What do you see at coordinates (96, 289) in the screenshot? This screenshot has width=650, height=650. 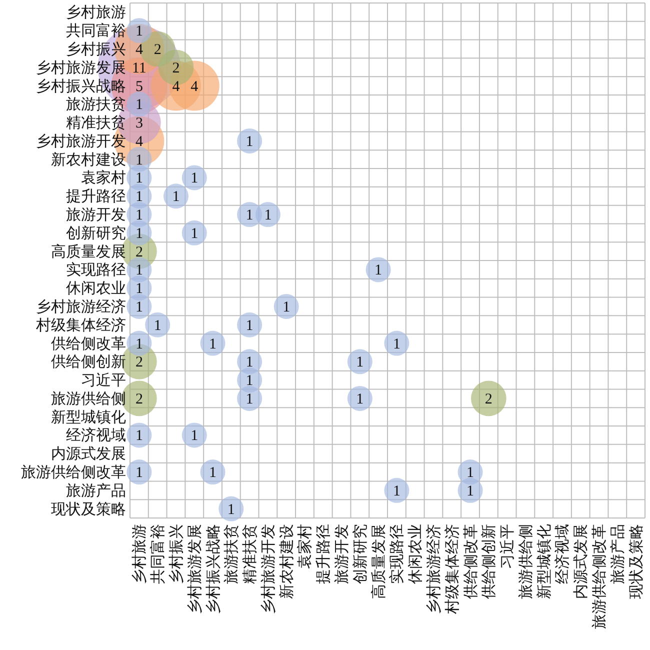 I see `y-tick-label: 休闲农业` at bounding box center [96, 289].